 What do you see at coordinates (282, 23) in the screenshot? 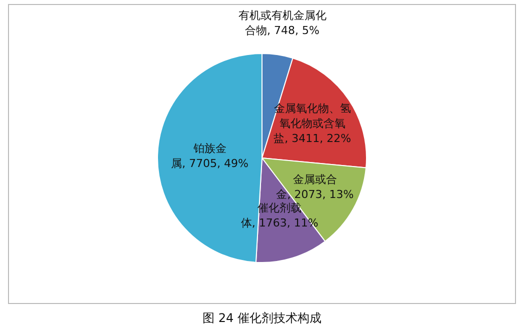
I see `slice-label: 有机或有机金属化合物, 748, 5%` at bounding box center [282, 23].